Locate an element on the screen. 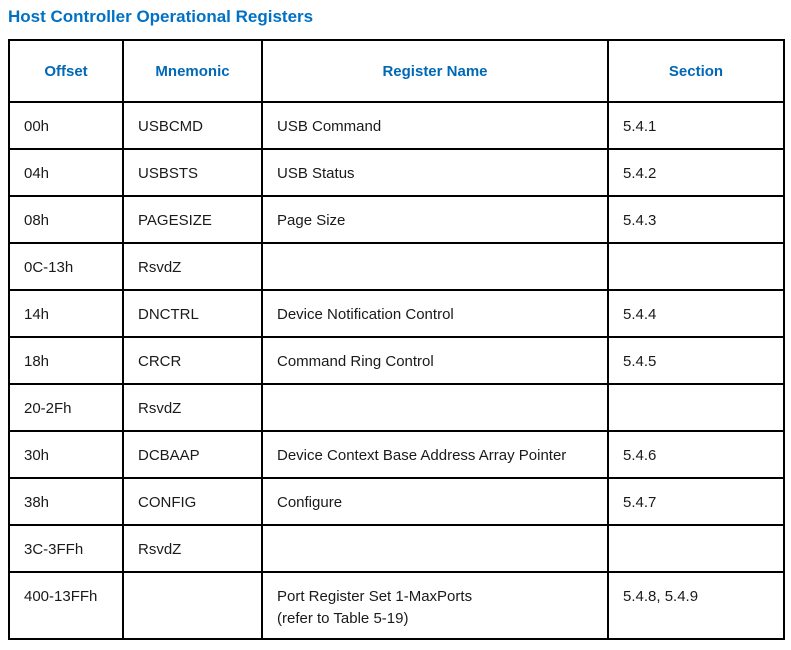 This screenshot has width=791, height=650. register-name-cell: Page Size is located at coordinates (435, 219).